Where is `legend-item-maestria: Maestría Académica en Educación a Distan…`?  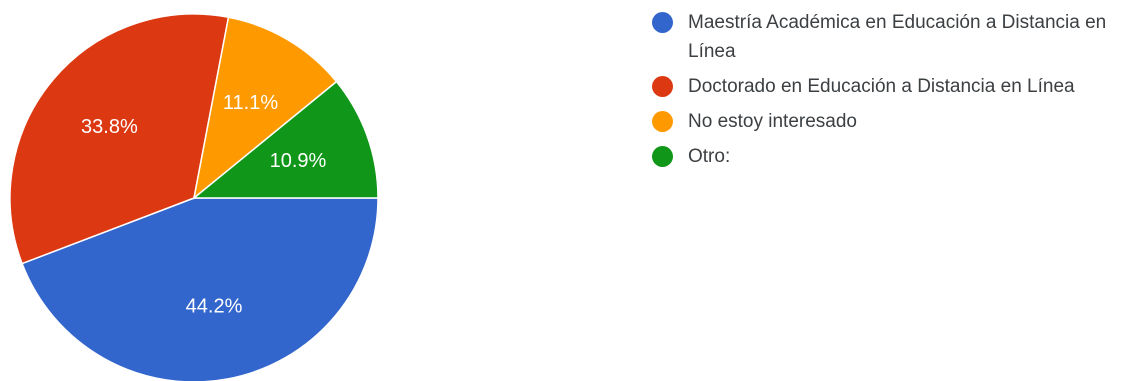 legend-item-maestria: Maestría Académica en Educación a Distan… is located at coordinates (887, 37).